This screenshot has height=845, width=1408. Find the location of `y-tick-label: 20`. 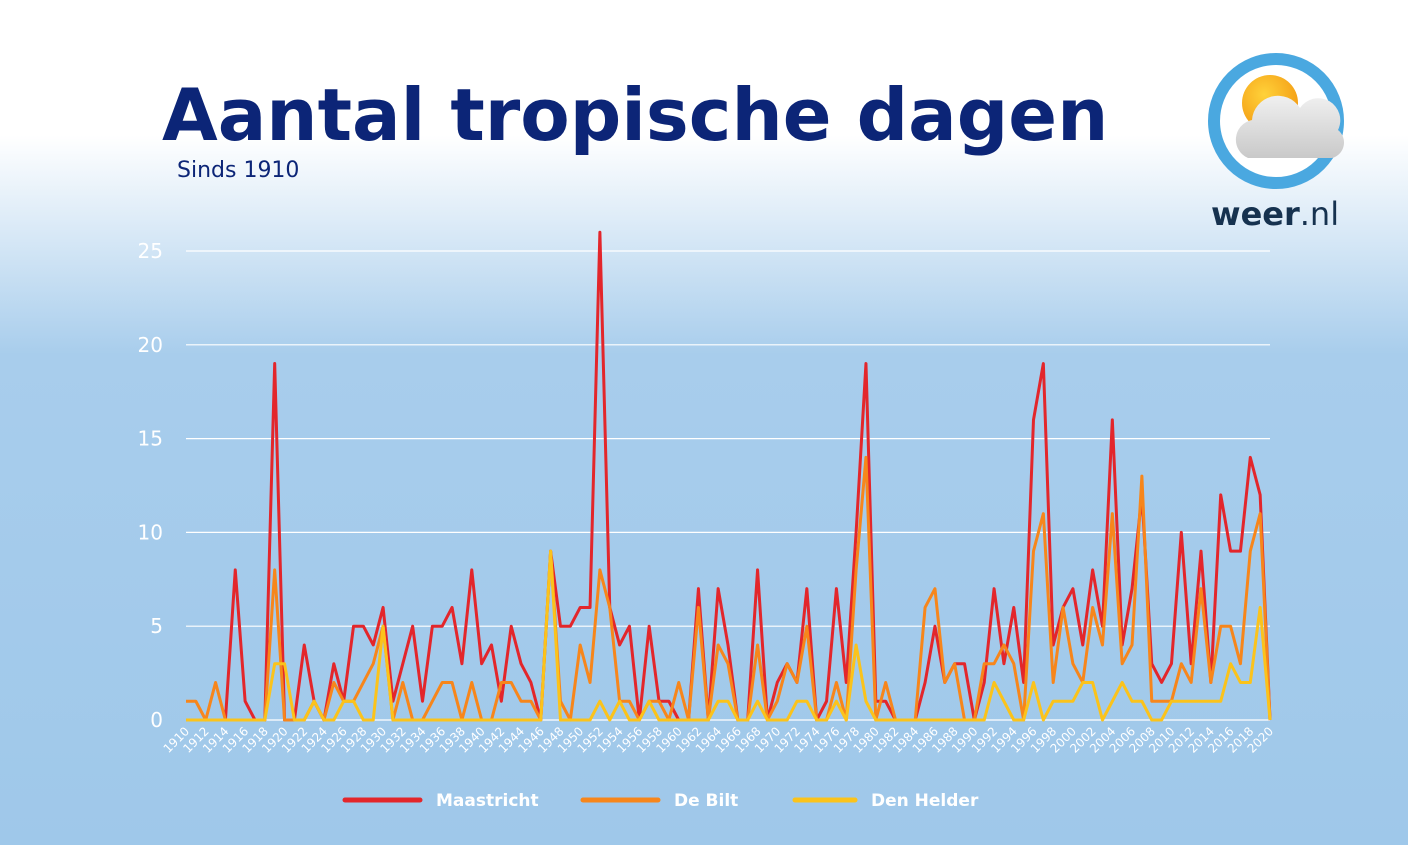

y-tick-label: 20 is located at coordinates (150, 345).